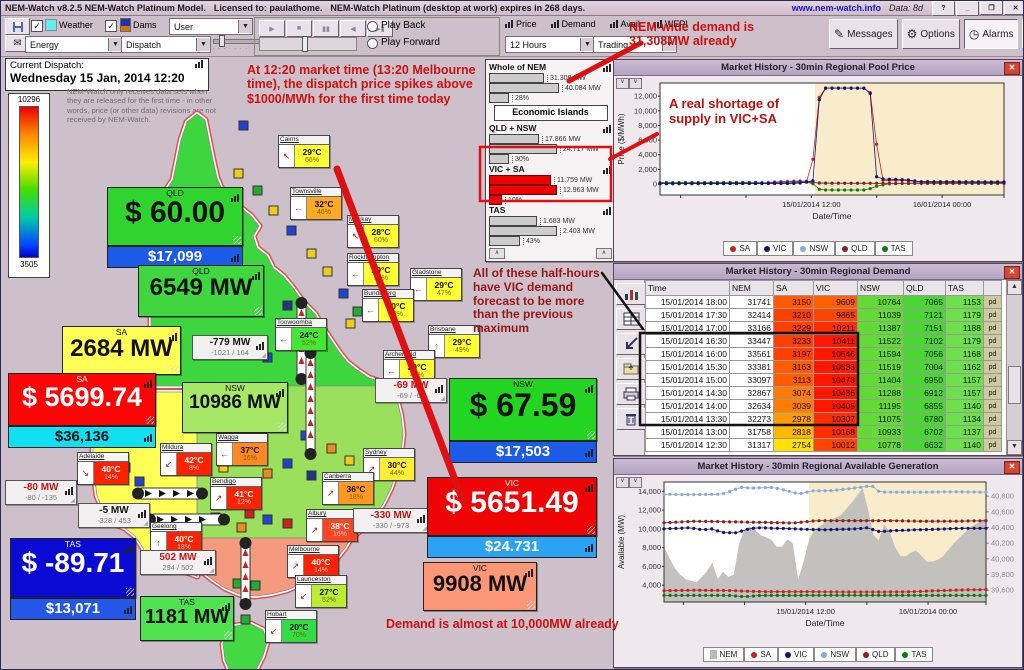 The image size is (1024, 670). What do you see at coordinates (793, 288) in the screenshot?
I see `column-header: SA` at bounding box center [793, 288].